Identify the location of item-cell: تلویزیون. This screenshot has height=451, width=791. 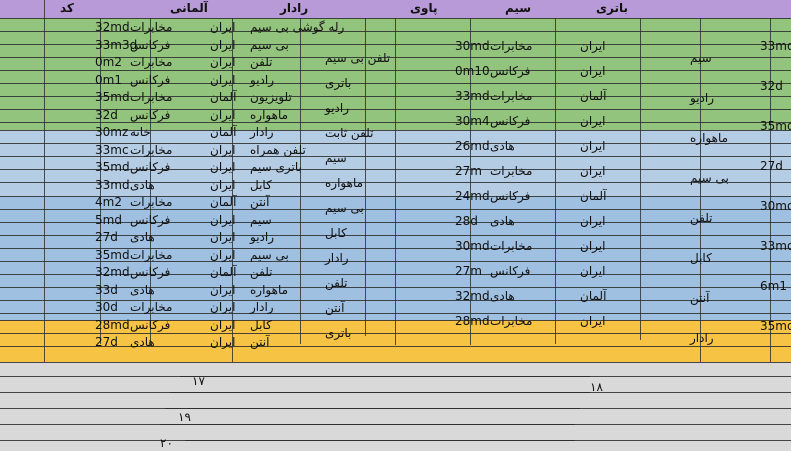
(271, 97).